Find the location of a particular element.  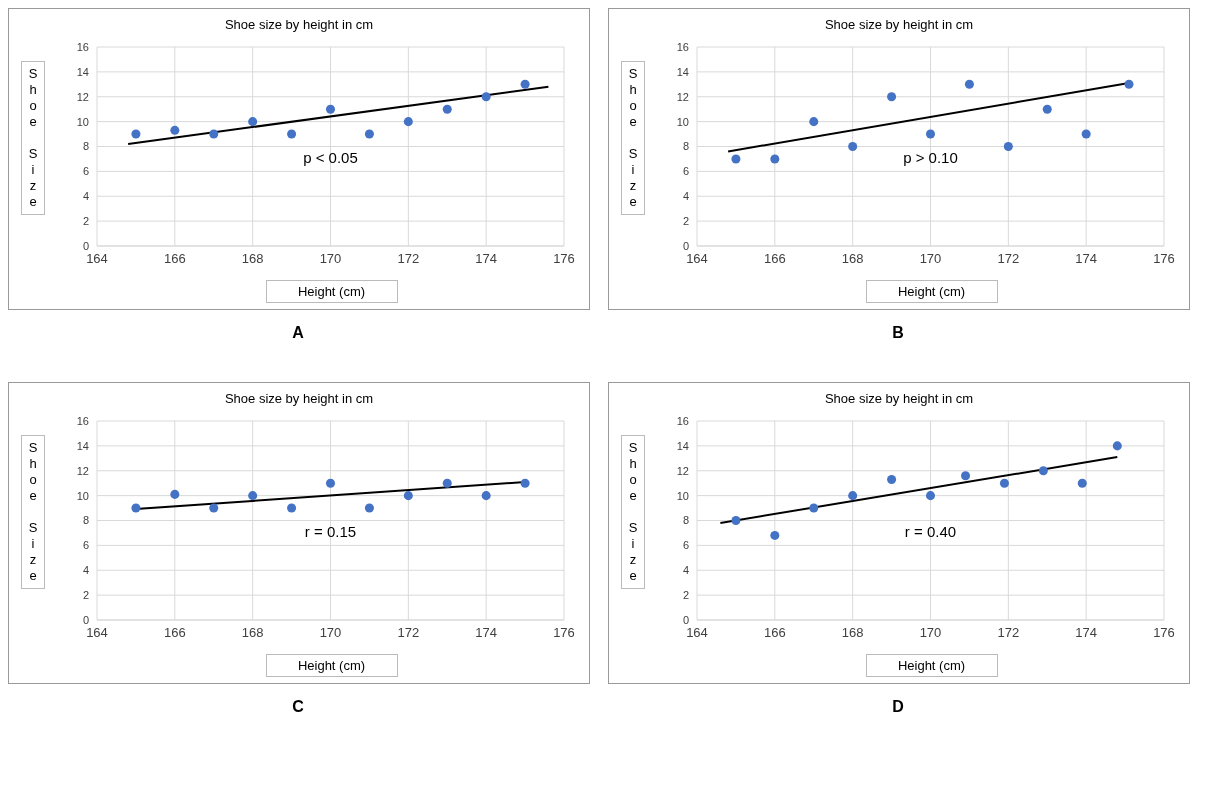

annotation: p < 0.05 is located at coordinates (330, 157).